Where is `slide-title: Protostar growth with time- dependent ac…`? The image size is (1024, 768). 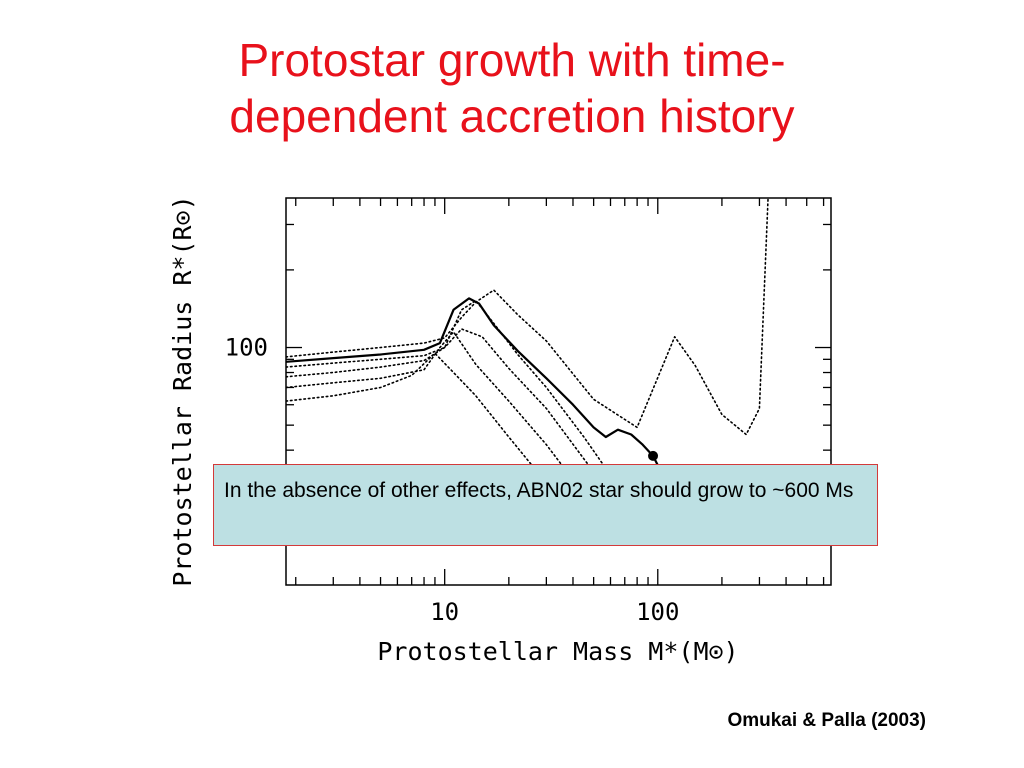 slide-title: Protostar growth with time- dependent ac… is located at coordinates (512, 88).